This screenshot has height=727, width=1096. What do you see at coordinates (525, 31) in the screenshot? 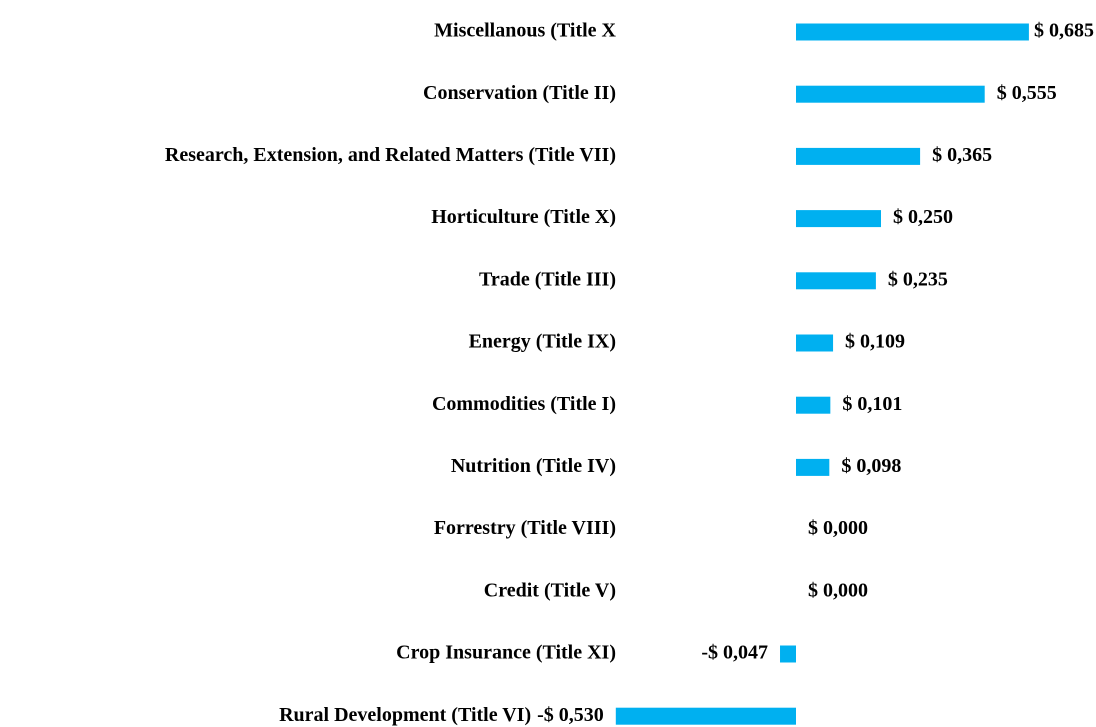
I see `category-label: Miscellanous (Title X` at bounding box center [525, 31].